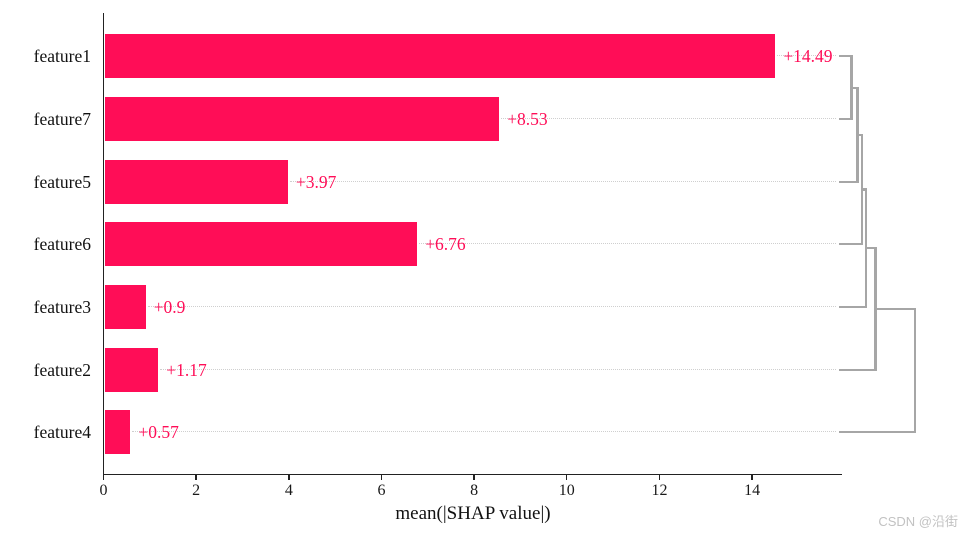 The image size is (971, 538). I want to click on feature-label: feature4, so click(62, 432).